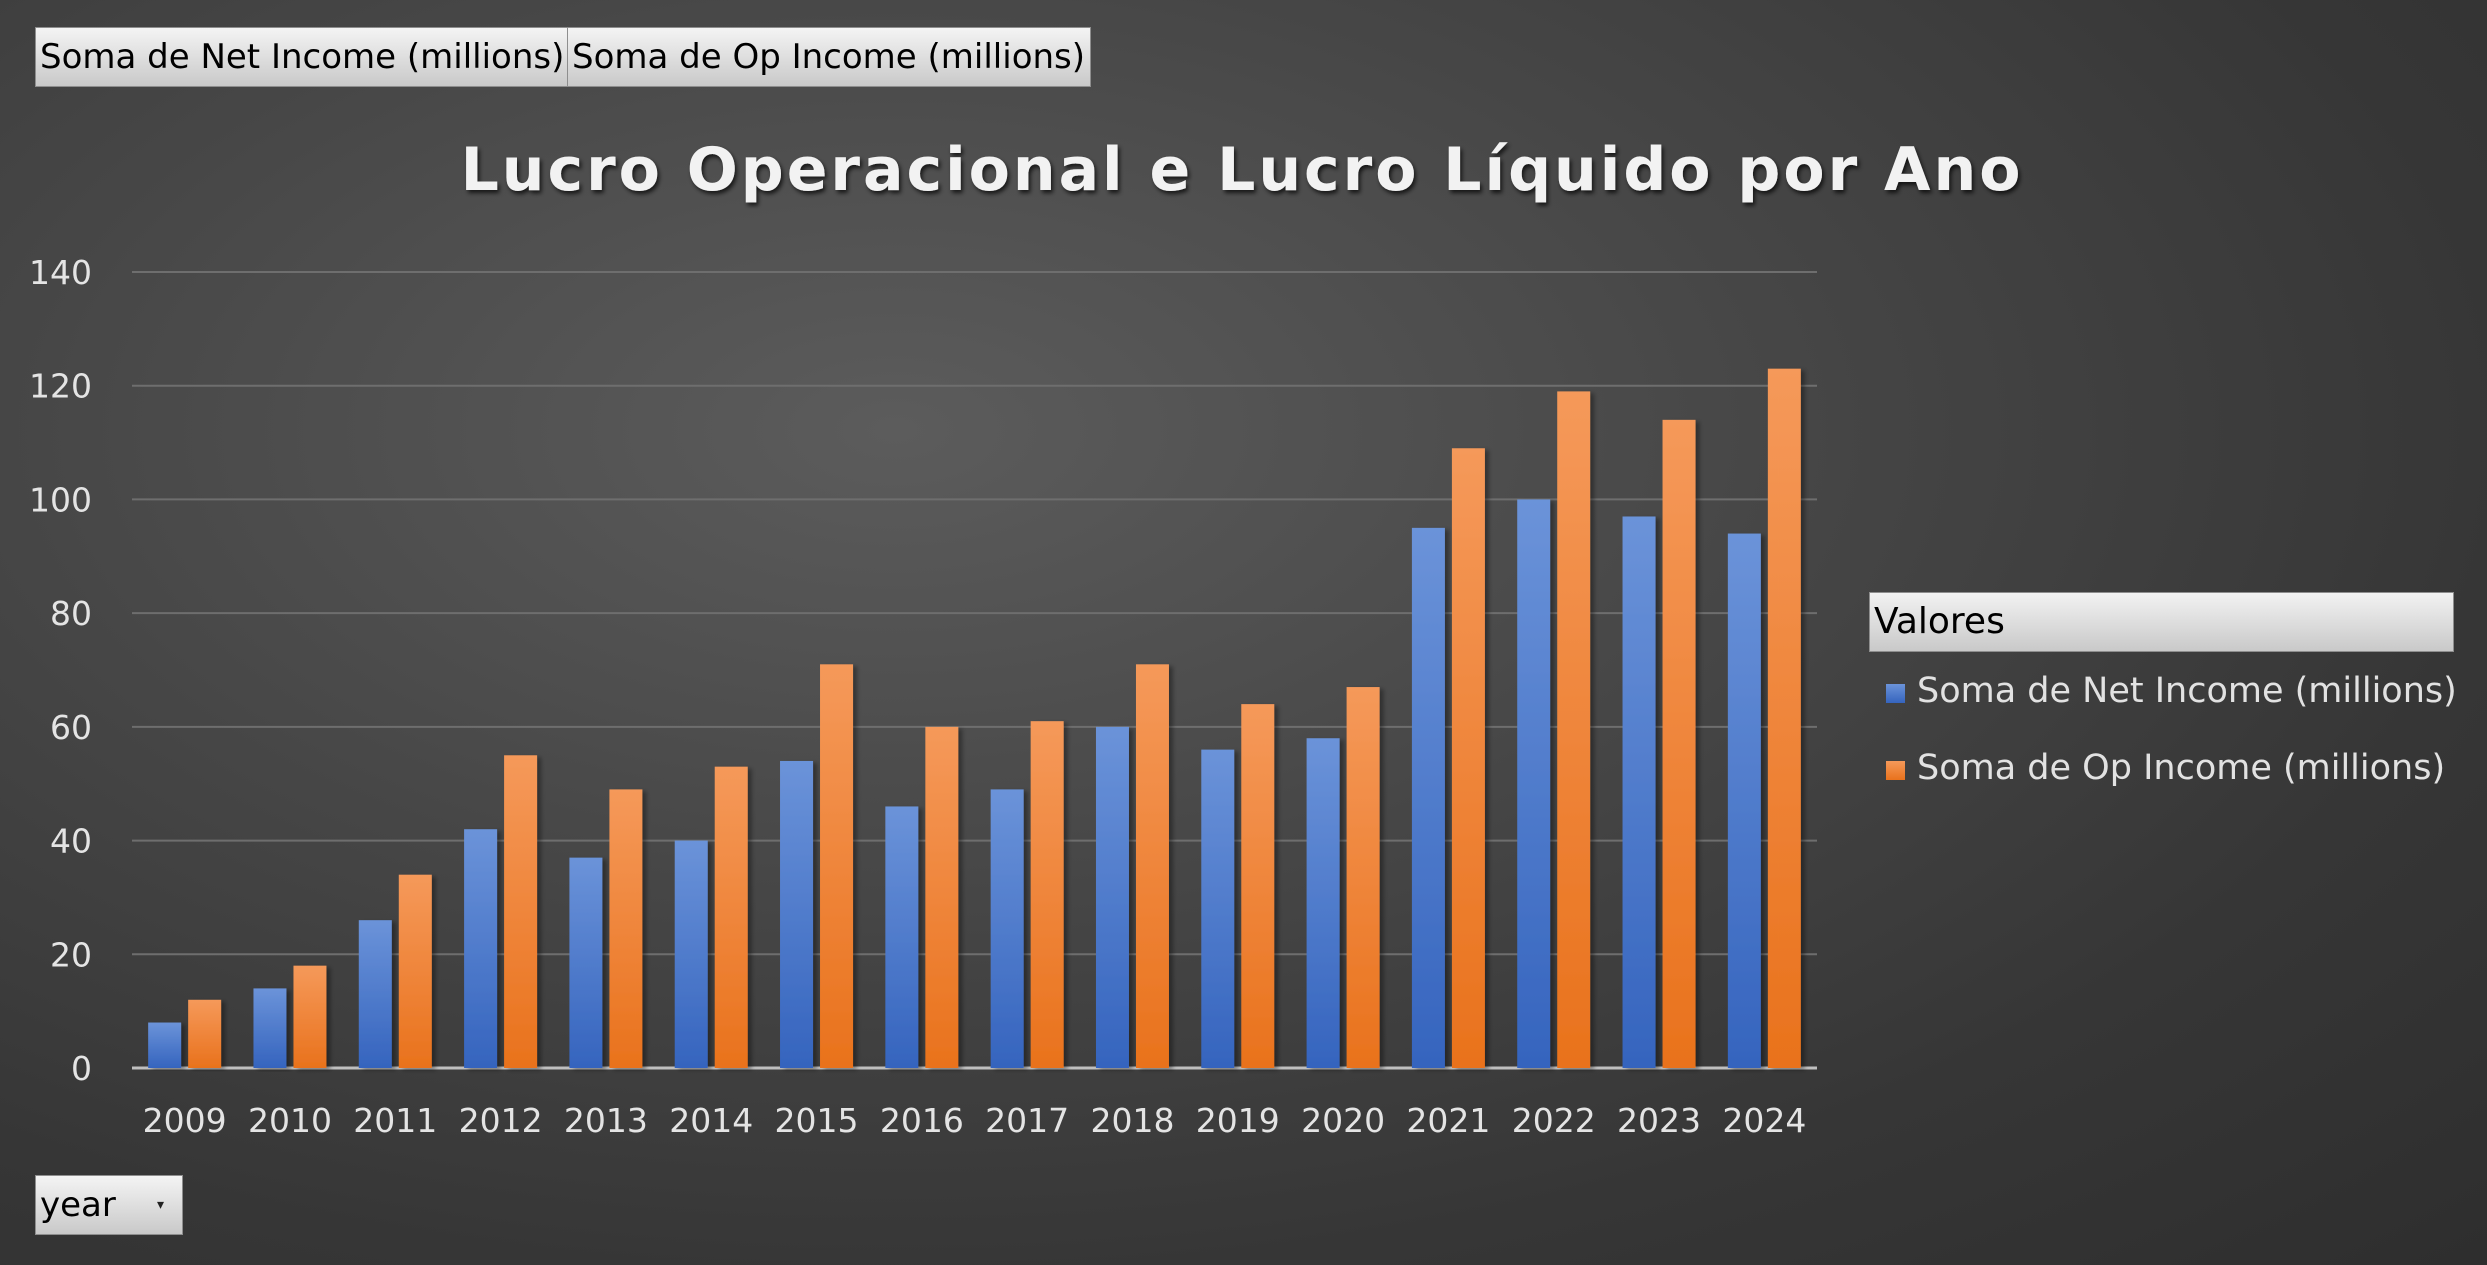  I want to click on legend-title: Valores, so click(2161, 622).